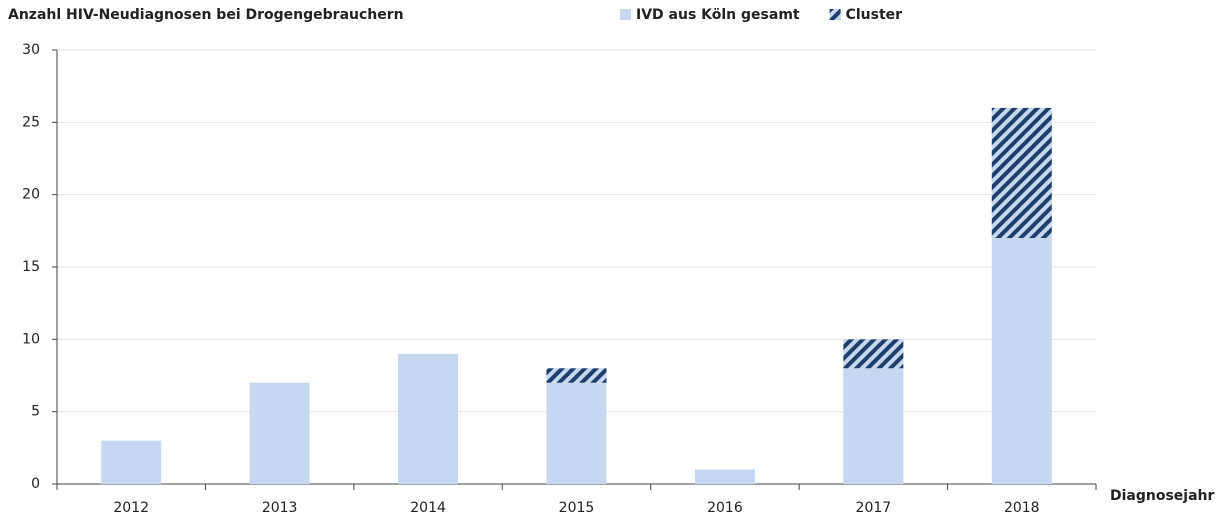  I want to click on x-tick-label: 2014, so click(428, 507).